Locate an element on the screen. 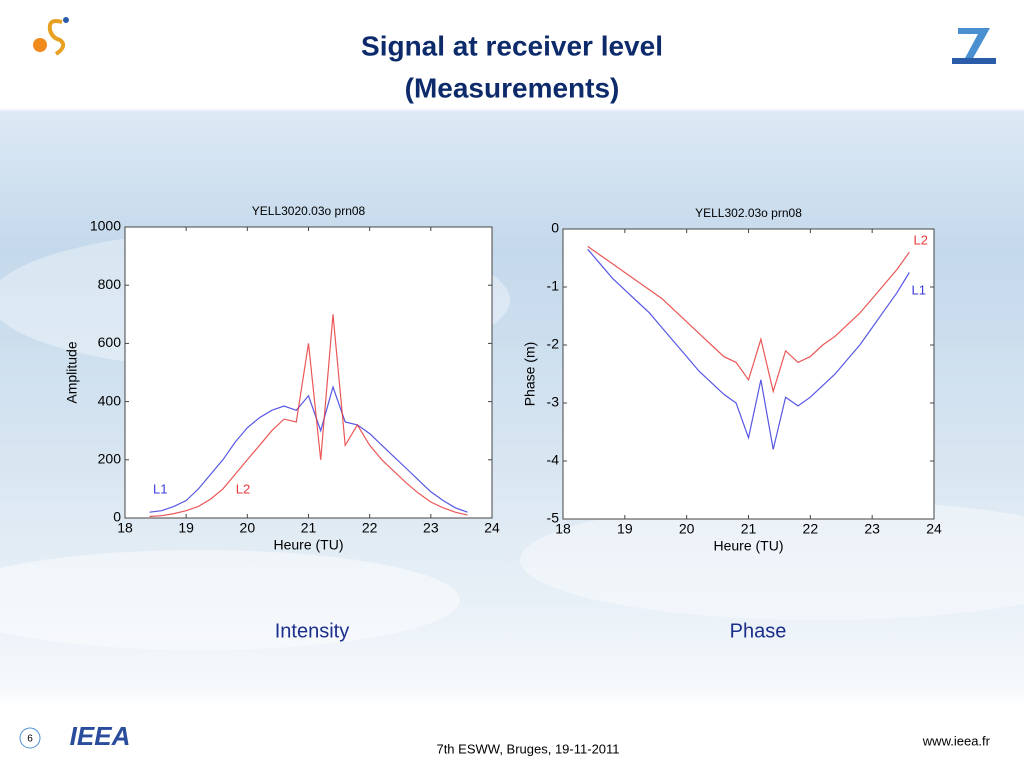 The width and height of the screenshot is (1024, 768). y-tick-label: 200 is located at coordinates (110, 459).